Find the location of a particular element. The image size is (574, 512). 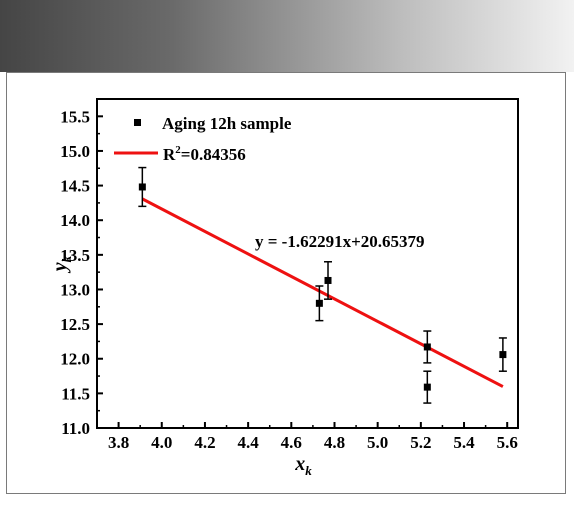

header-banner is located at coordinates (287, 36).